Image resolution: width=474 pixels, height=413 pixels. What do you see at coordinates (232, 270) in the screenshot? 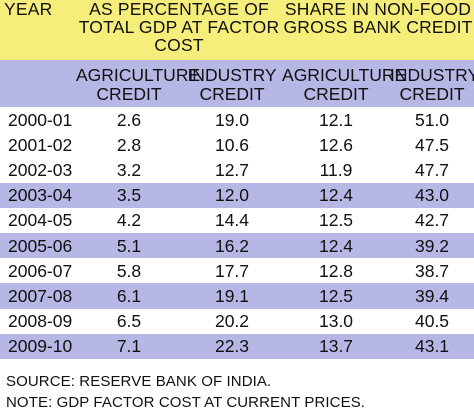
I see `gdp-ind-cell: 17.7` at bounding box center [232, 270].